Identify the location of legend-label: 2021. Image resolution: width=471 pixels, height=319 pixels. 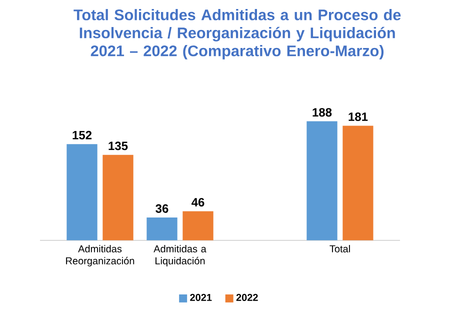
(201, 298).